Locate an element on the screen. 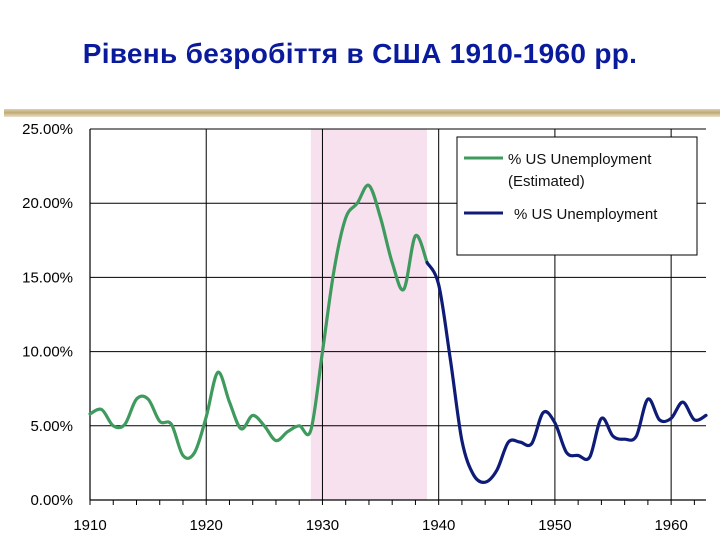 The height and width of the screenshot is (540, 720). title-divider is located at coordinates (362, 113).